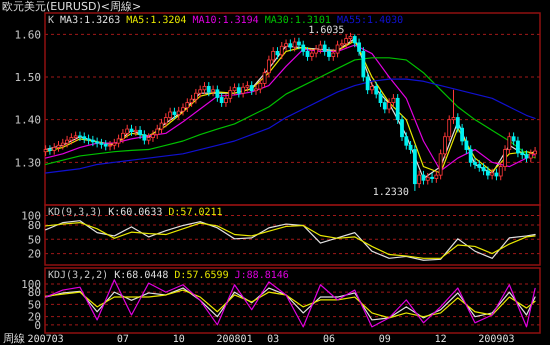 The height and width of the screenshot is (345, 550). Describe the element at coordinates (51, 20) in the screenshot. I see `annotation: K` at that location.